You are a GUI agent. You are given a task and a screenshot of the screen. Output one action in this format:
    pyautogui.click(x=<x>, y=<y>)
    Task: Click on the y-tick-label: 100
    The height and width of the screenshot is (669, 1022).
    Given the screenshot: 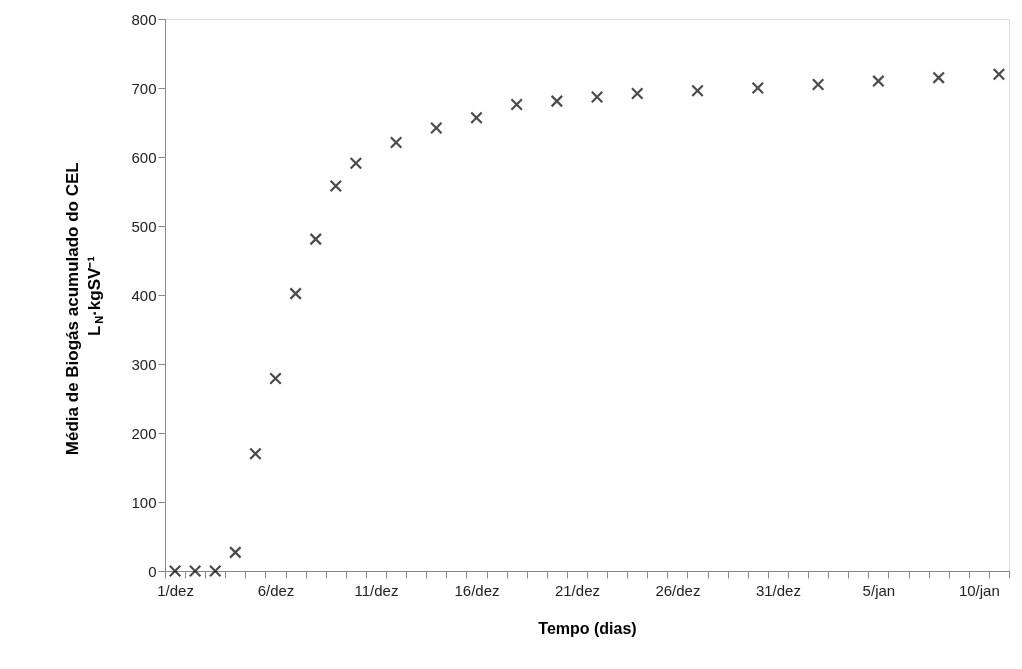 What is the action you would take?
    pyautogui.click(x=144, y=502)
    